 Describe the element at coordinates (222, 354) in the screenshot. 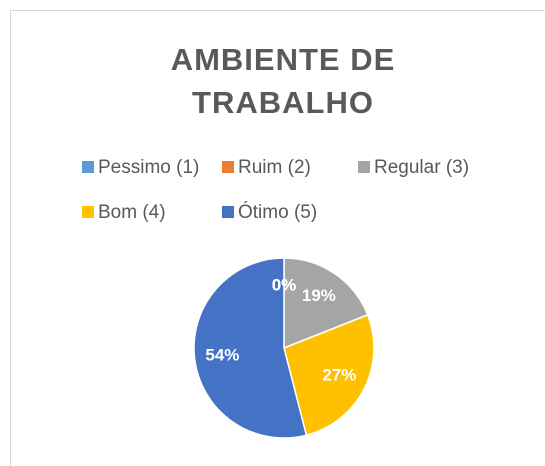

I see `data-label: 54%` at that location.